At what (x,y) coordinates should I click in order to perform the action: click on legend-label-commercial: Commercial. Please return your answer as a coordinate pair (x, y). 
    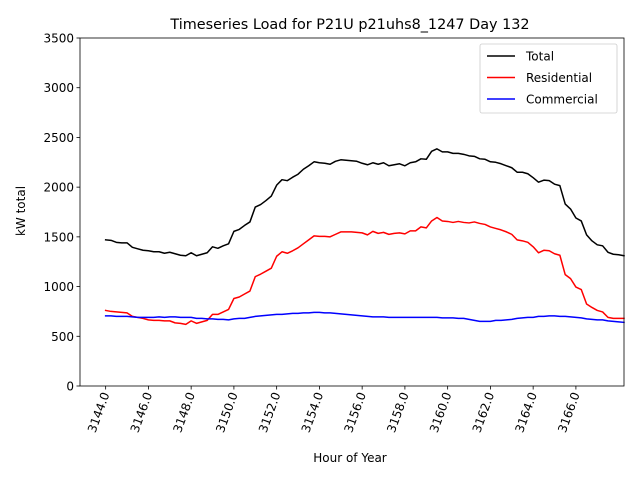
    Looking at the image, I should click on (562, 100).